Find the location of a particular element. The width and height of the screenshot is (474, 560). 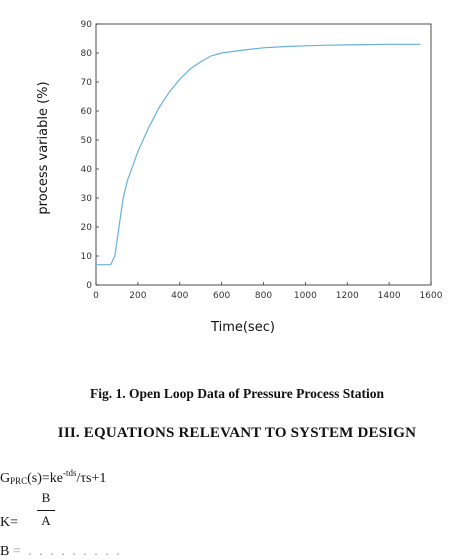

partial-equation: B = . . . . . . . . . is located at coordinates (61, 552).